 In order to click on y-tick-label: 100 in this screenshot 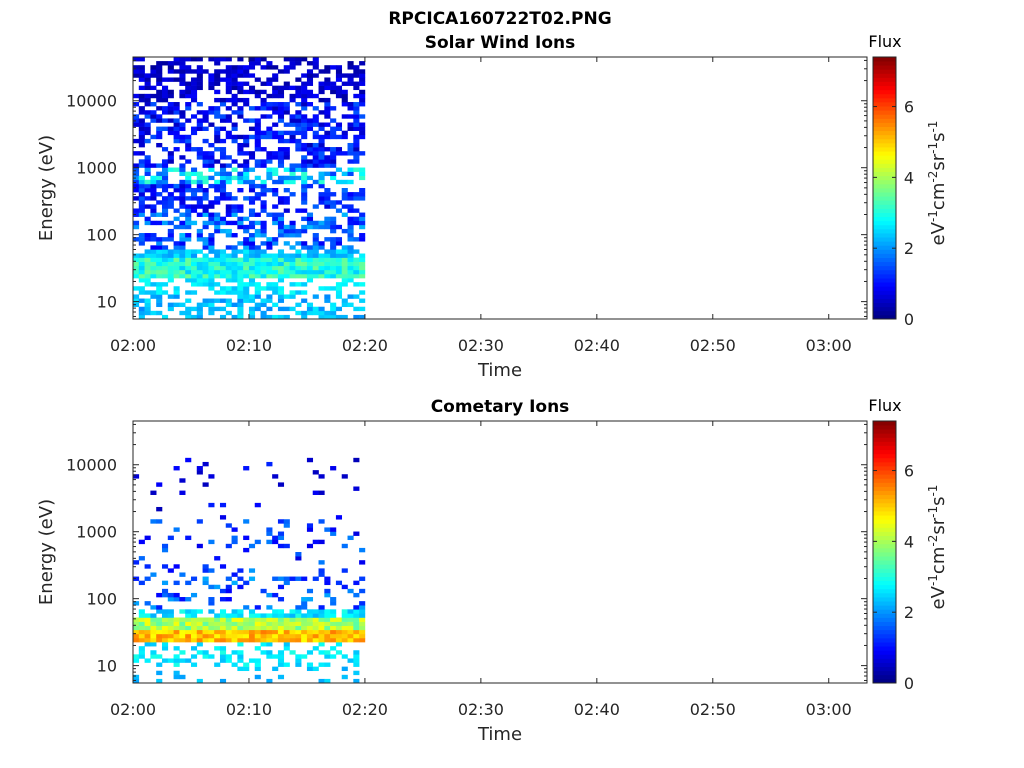, I will do `click(101, 235)`.